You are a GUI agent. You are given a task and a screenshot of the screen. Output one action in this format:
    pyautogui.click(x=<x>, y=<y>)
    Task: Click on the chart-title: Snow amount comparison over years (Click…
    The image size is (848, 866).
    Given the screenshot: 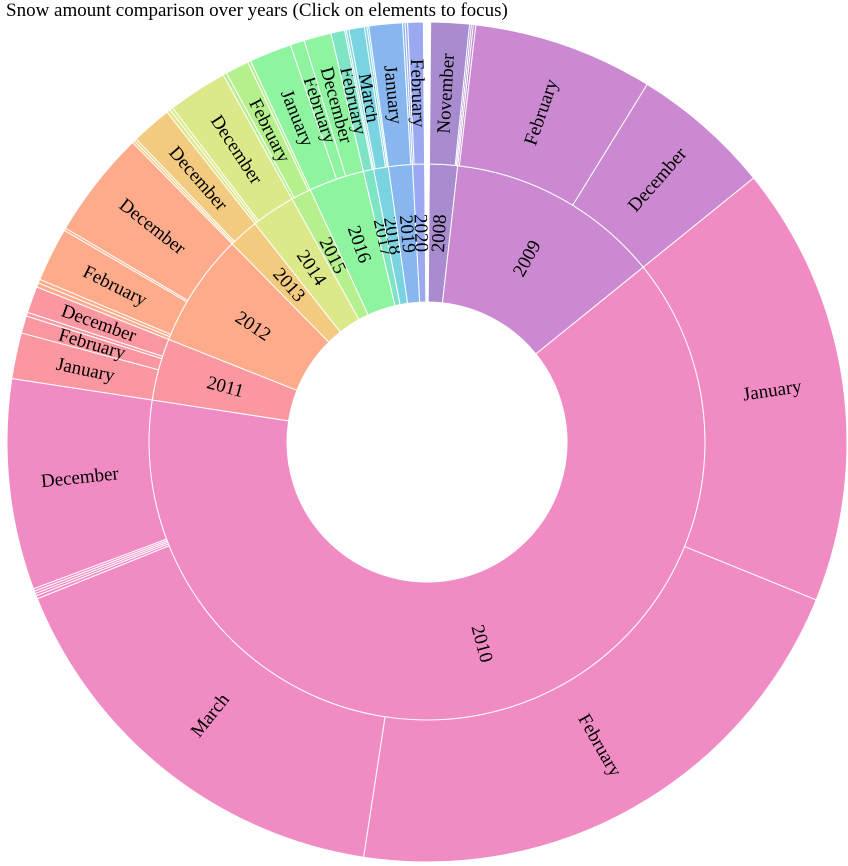 What is the action you would take?
    pyautogui.click(x=257, y=10)
    